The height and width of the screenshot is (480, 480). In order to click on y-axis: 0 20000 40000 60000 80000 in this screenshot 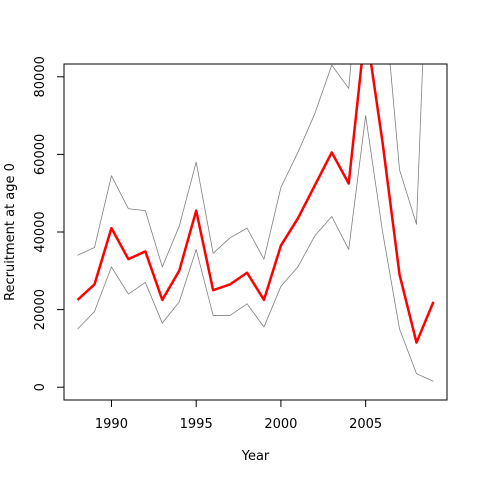, I will do `click(48, 223)`.